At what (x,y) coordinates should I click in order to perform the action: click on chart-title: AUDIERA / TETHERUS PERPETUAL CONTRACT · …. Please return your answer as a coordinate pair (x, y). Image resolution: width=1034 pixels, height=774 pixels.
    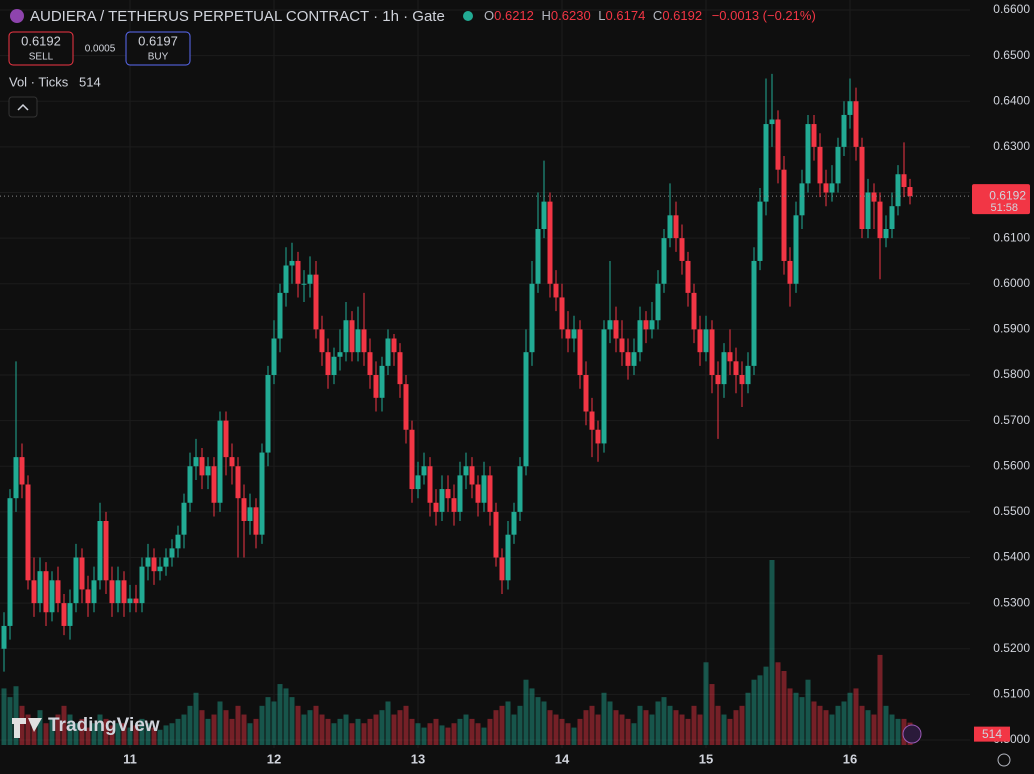
    Looking at the image, I should click on (237, 16).